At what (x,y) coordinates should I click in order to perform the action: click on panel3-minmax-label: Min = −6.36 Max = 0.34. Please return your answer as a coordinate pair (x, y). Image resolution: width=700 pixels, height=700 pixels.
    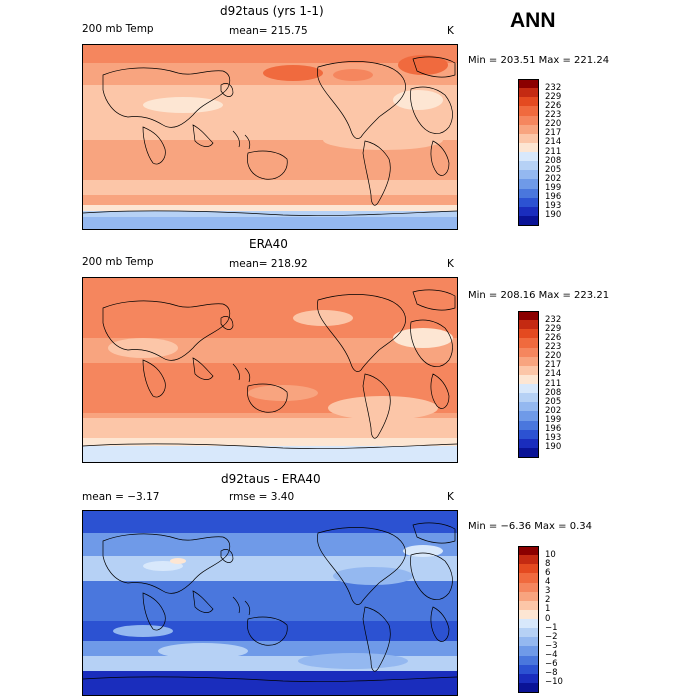
    Looking at the image, I should click on (530, 526).